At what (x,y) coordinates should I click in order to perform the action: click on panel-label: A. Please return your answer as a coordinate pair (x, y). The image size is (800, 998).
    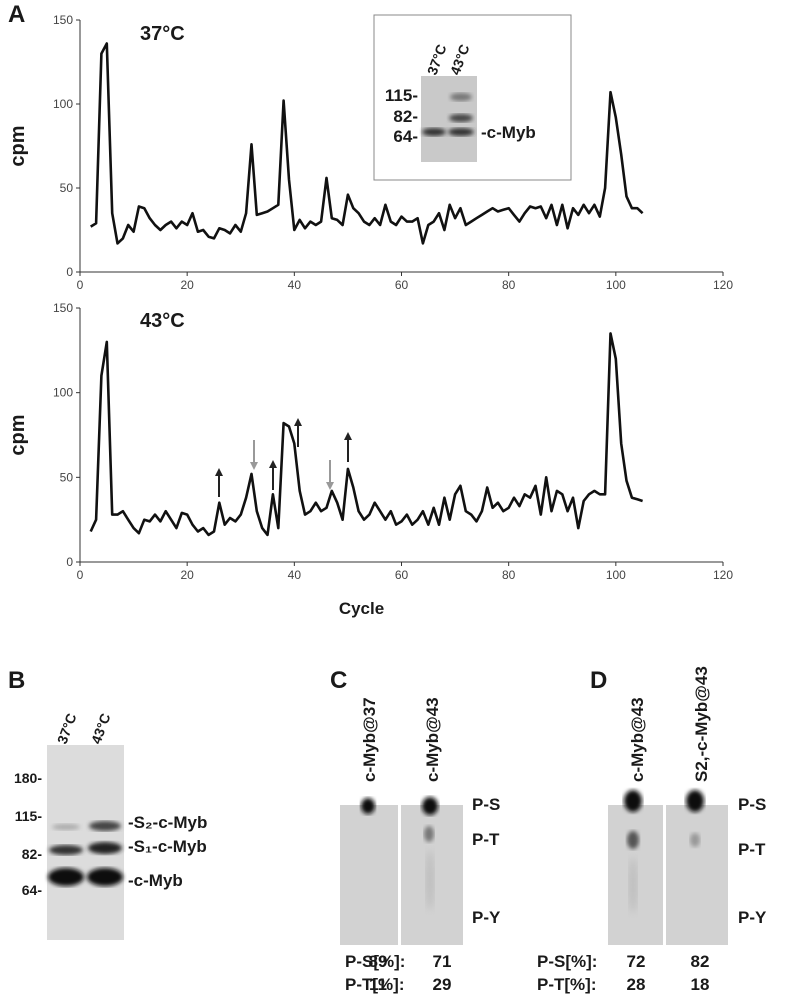
    Looking at the image, I should click on (16, 14).